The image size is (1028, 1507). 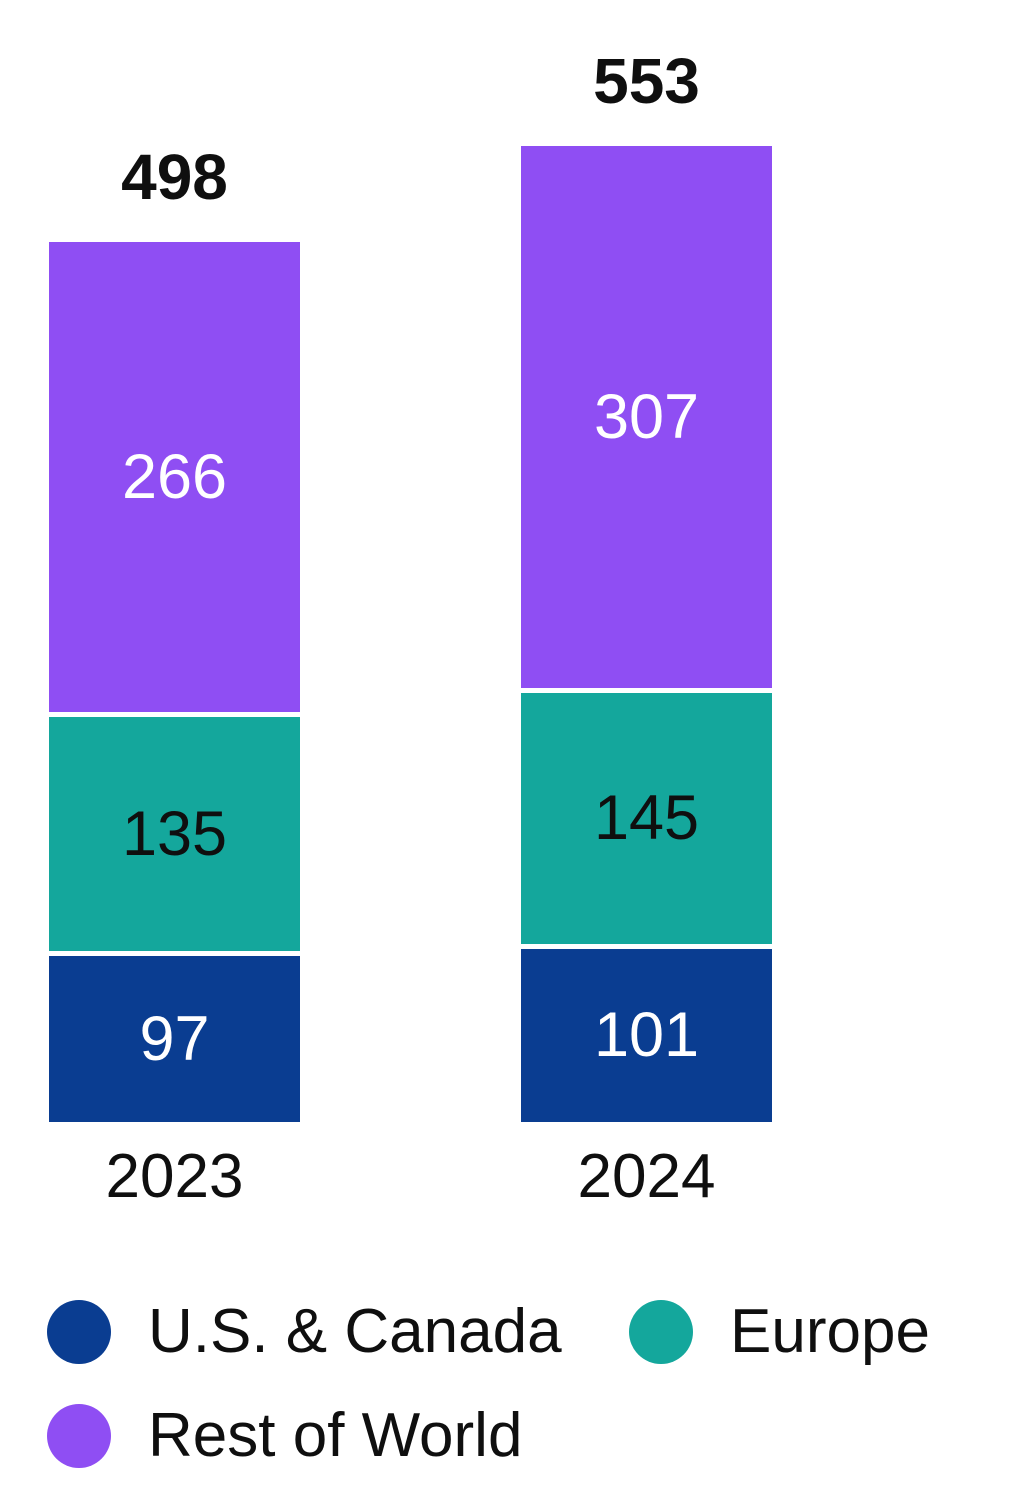 I want to click on segment-us-canada-2024: 101, so click(x=646, y=1033).